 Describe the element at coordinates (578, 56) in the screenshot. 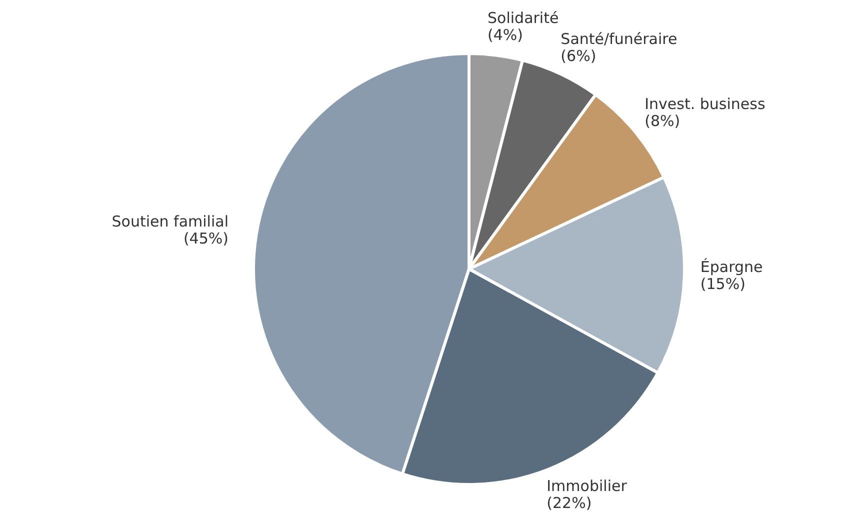

I see `data-label: (6%)` at that location.